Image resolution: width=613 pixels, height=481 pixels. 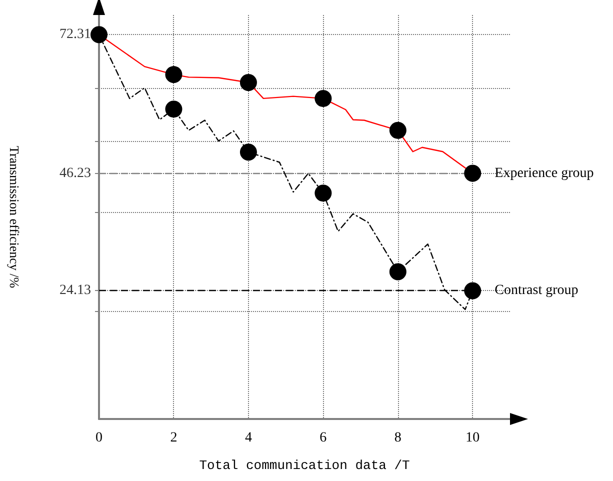 What do you see at coordinates (75, 34) in the screenshot?
I see `y-tick-label: 72.31` at bounding box center [75, 34].